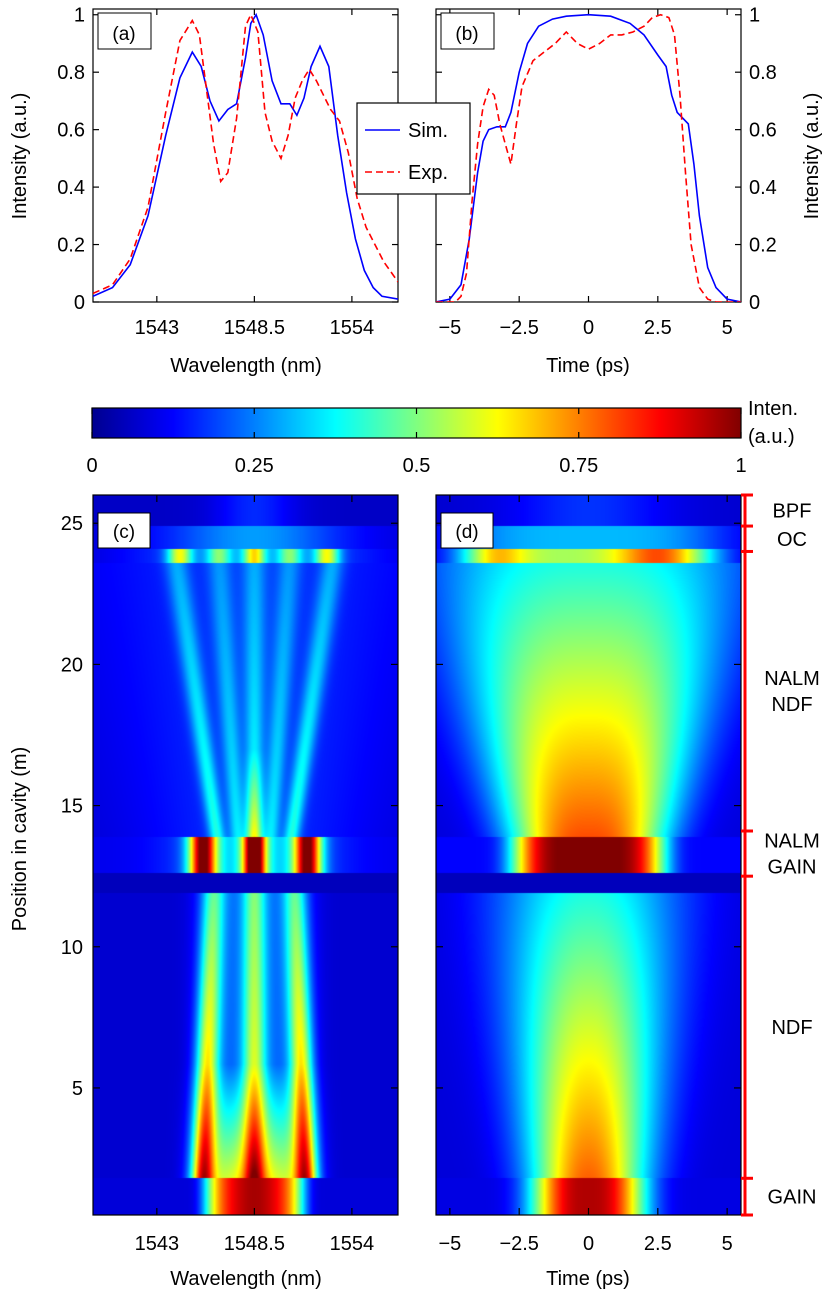 This screenshot has width=830, height=1297. I want to click on panel-a-label: (a), so click(123, 34).